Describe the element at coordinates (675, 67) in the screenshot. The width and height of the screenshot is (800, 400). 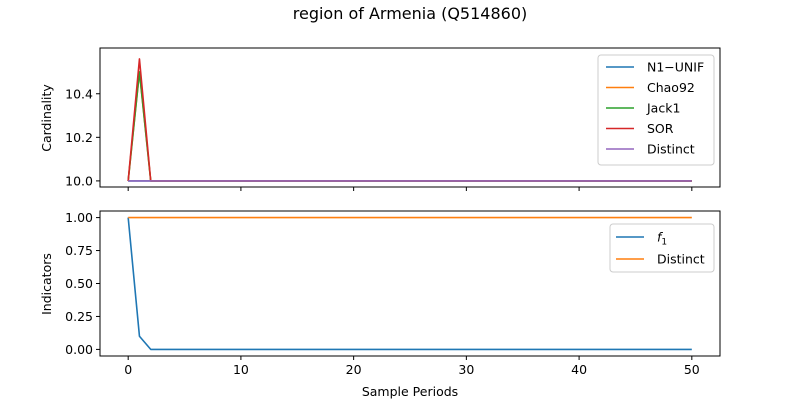
I see `top-legend-label-0: N1−UNIF` at that location.